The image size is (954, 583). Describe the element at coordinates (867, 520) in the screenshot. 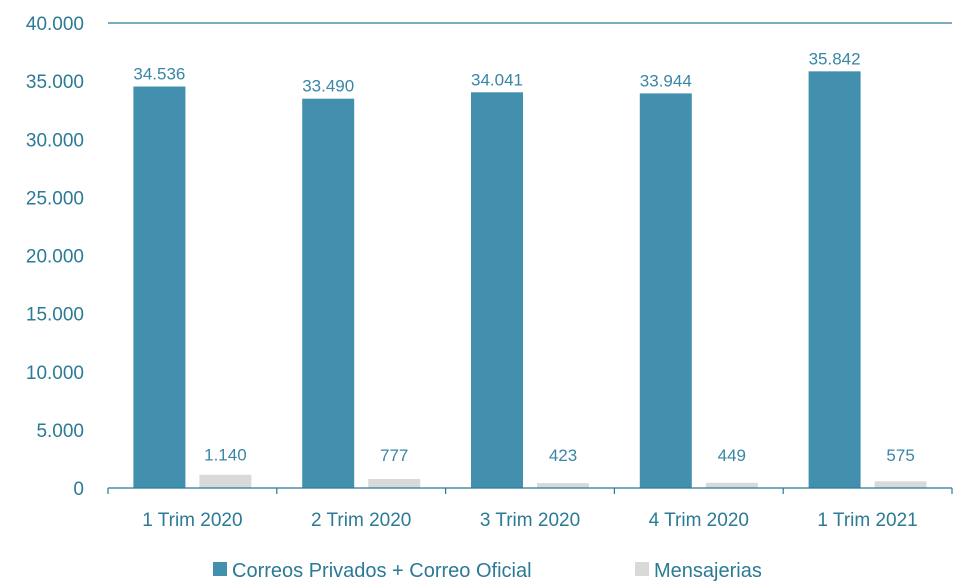

I see `x-tick-label: 1 Trim 2021` at that location.